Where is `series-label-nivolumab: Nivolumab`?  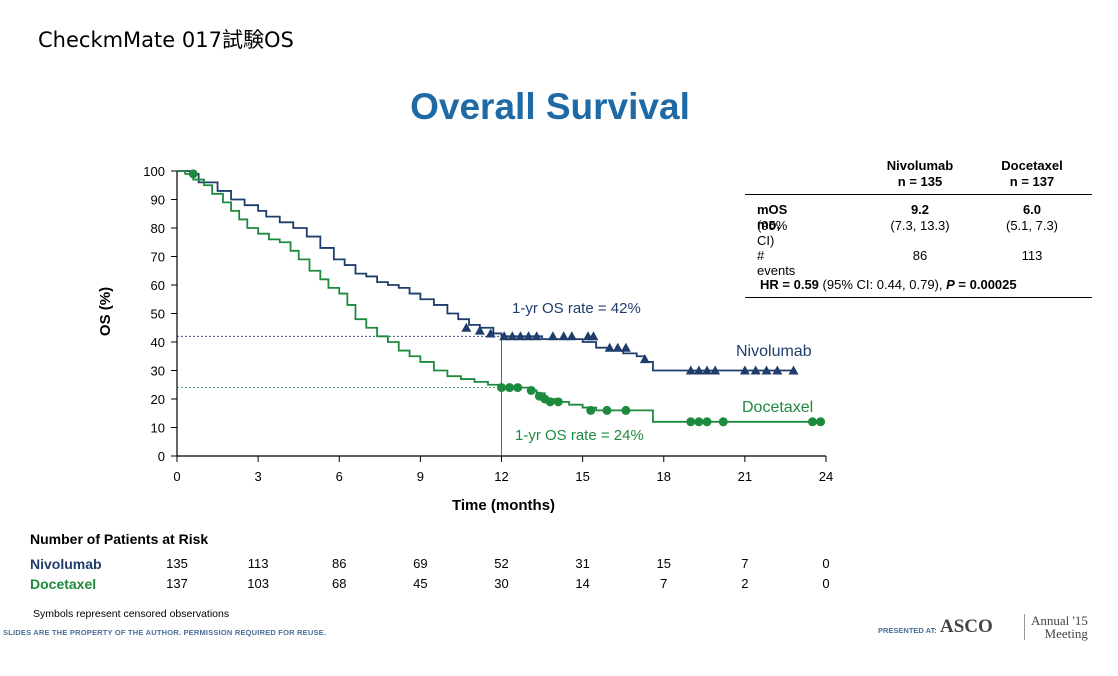 series-label-nivolumab: Nivolumab is located at coordinates (774, 351).